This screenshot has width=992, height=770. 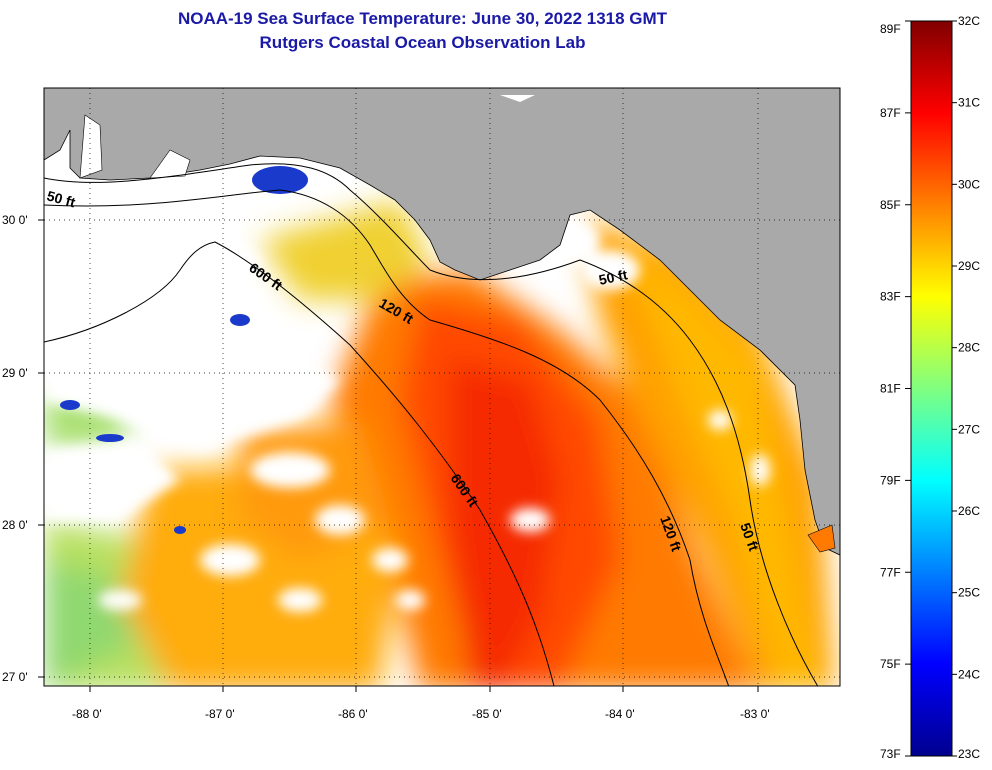 I want to click on colorbar-c-label: 23C, so click(x=969, y=754).